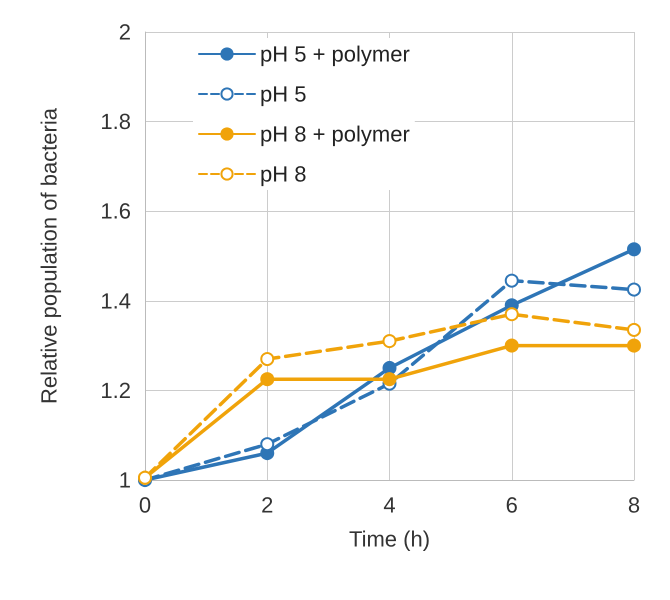  What do you see at coordinates (335, 134) in the screenshot?
I see `legend-label: pH 8 + polymer` at bounding box center [335, 134].